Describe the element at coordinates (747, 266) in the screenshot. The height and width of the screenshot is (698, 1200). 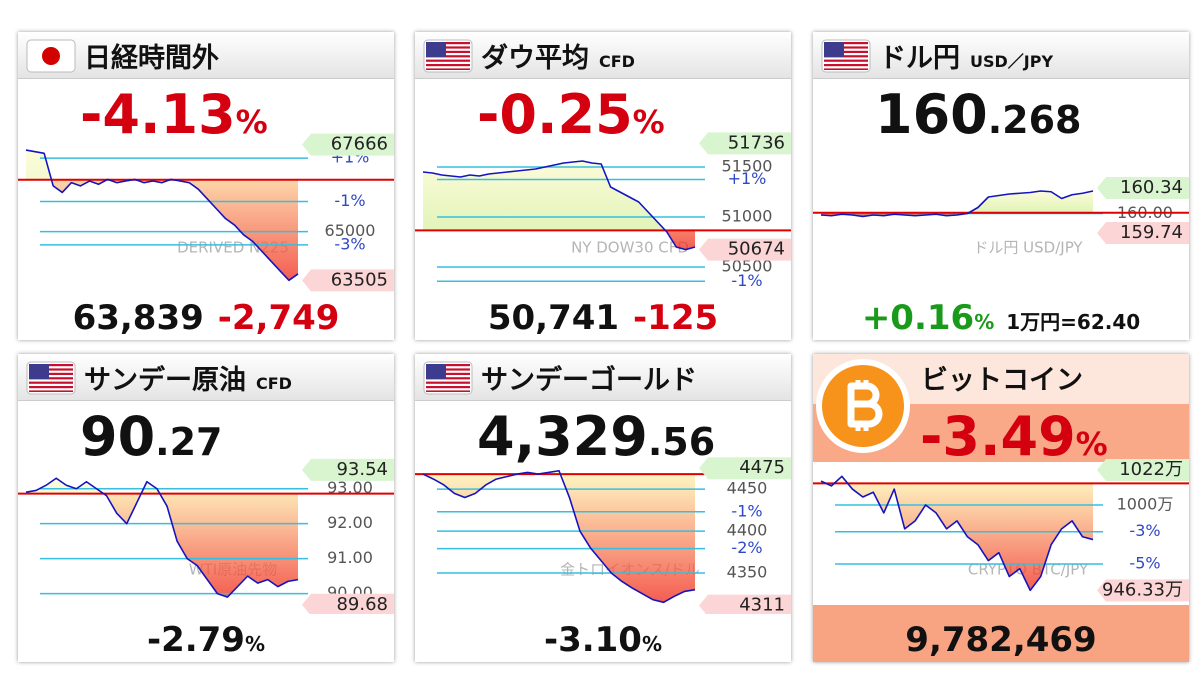
I see `tick-label: 50500` at that location.